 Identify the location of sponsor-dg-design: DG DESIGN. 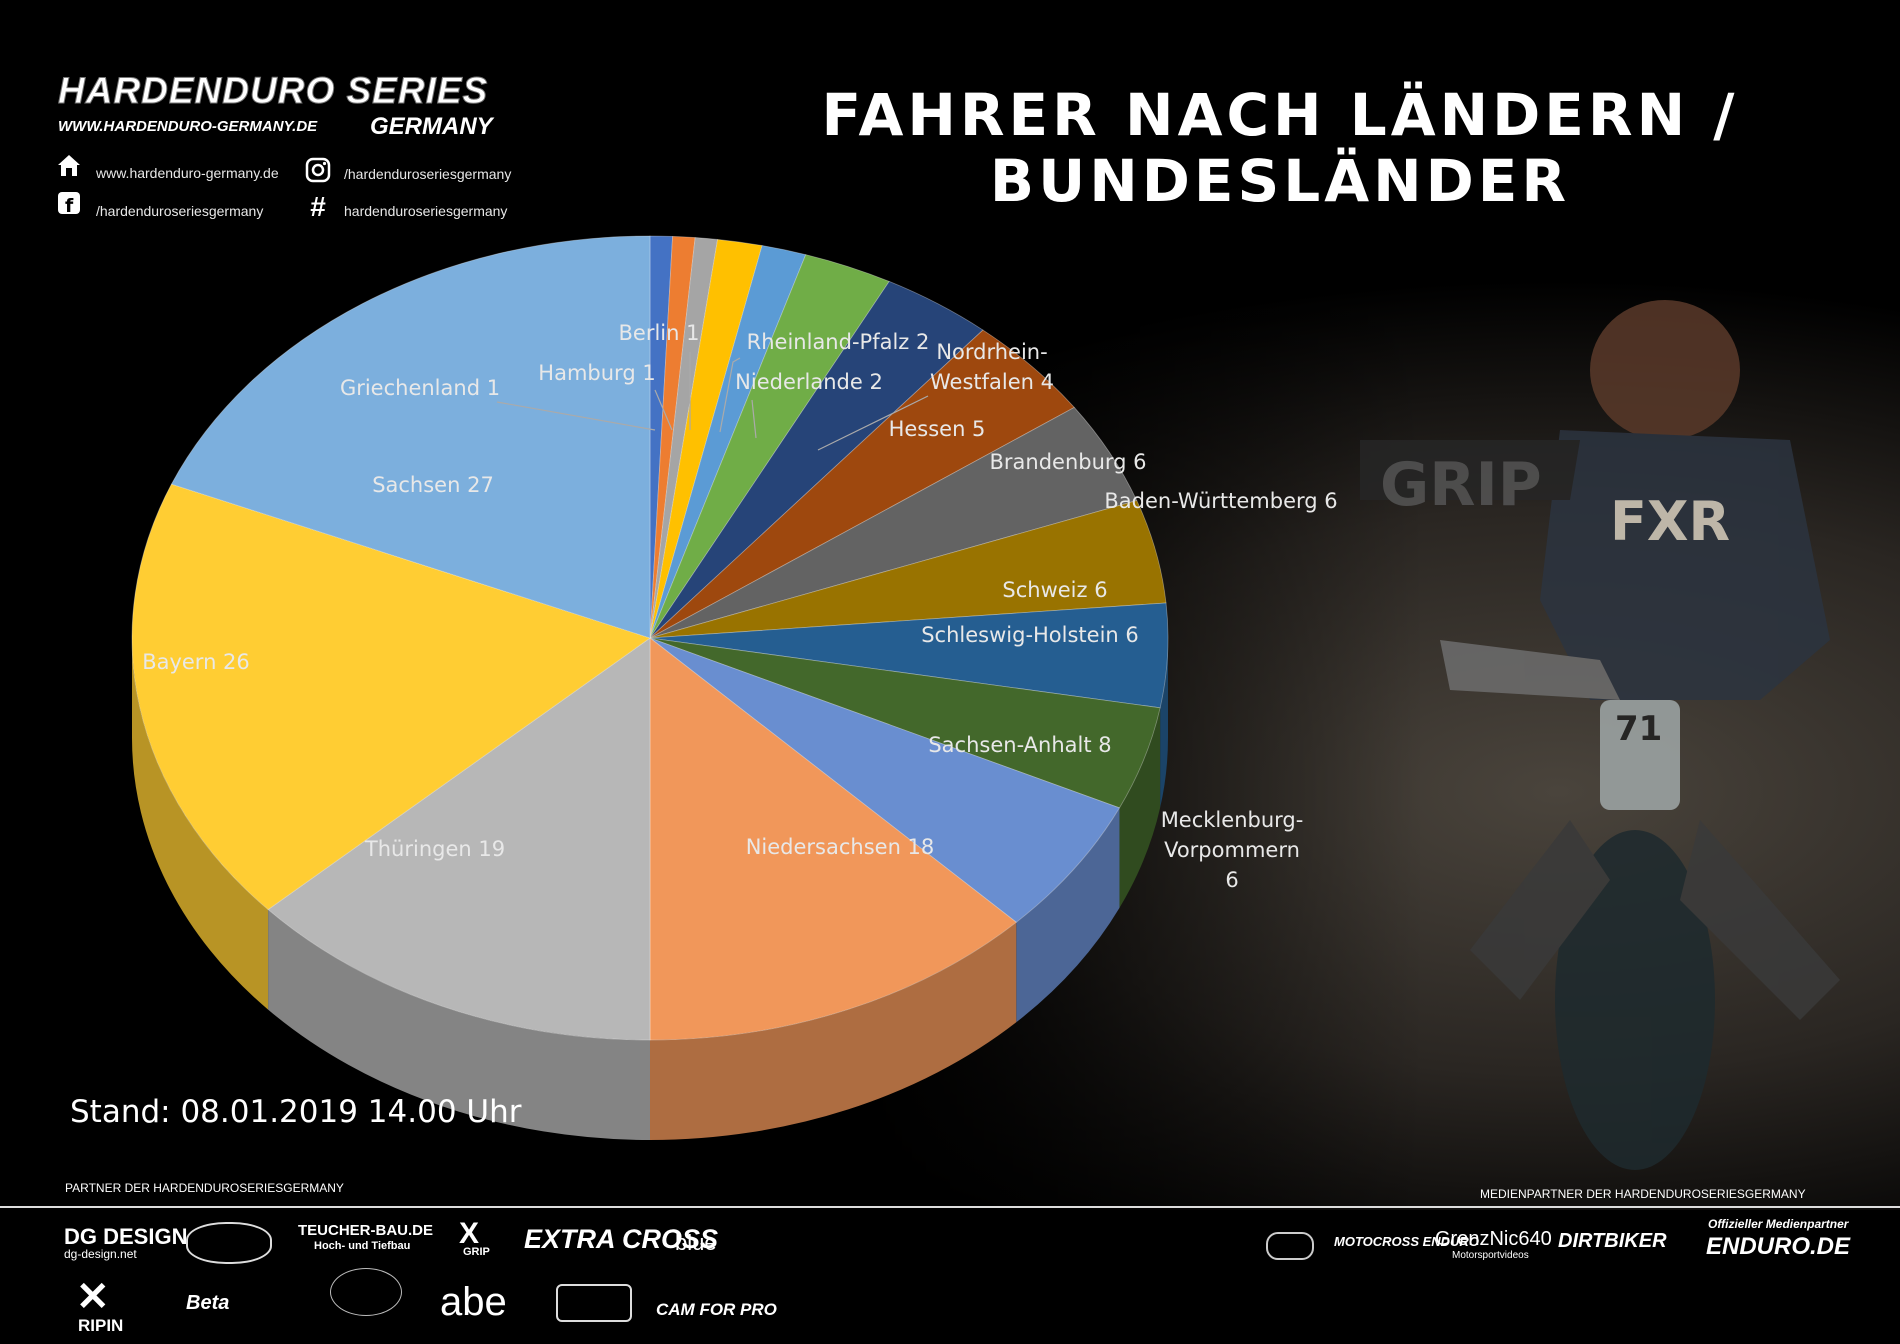
(126, 1236).